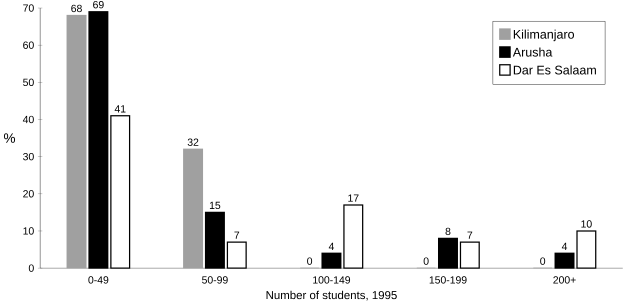 Image resolution: width=623 pixels, height=304 pixels. Describe the element at coordinates (532, 52) in the screenshot. I see `legend-label: Arusha` at that location.